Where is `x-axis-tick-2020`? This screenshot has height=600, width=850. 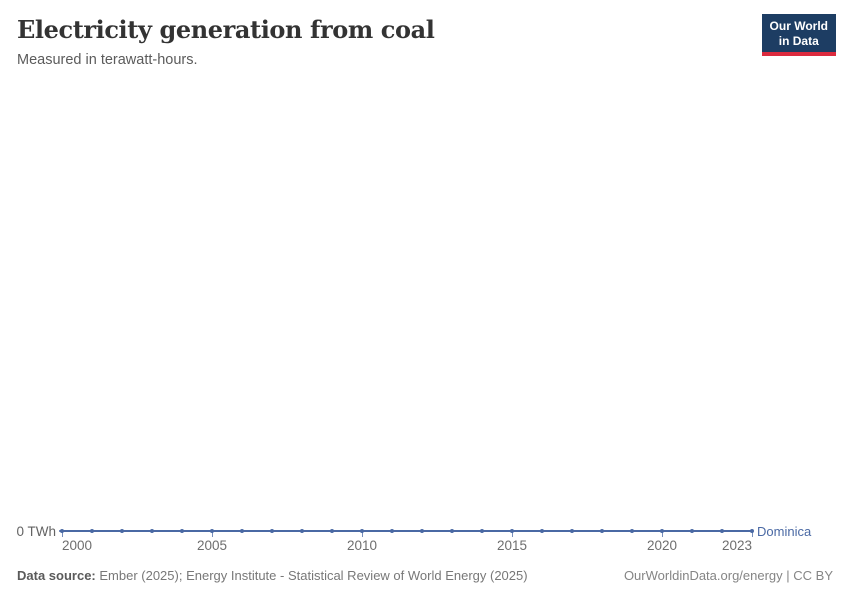
x-axis-tick-2020 is located at coordinates (662, 534).